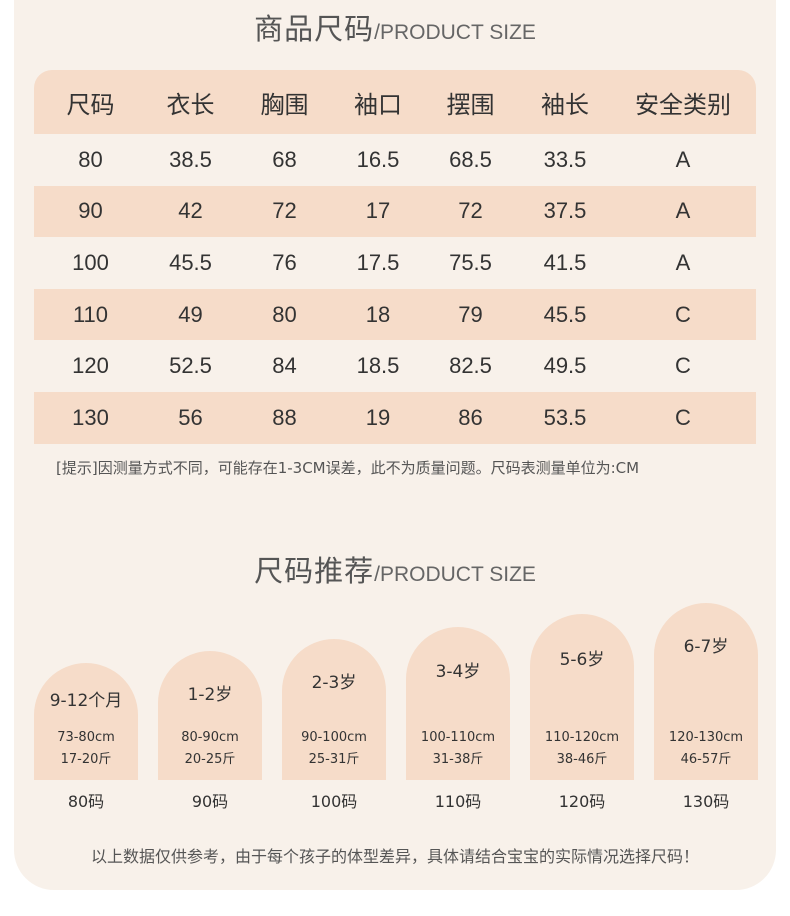 This screenshot has width=790, height=916. What do you see at coordinates (210, 737) in the screenshot?
I see `height-range: 80-90cm` at bounding box center [210, 737].